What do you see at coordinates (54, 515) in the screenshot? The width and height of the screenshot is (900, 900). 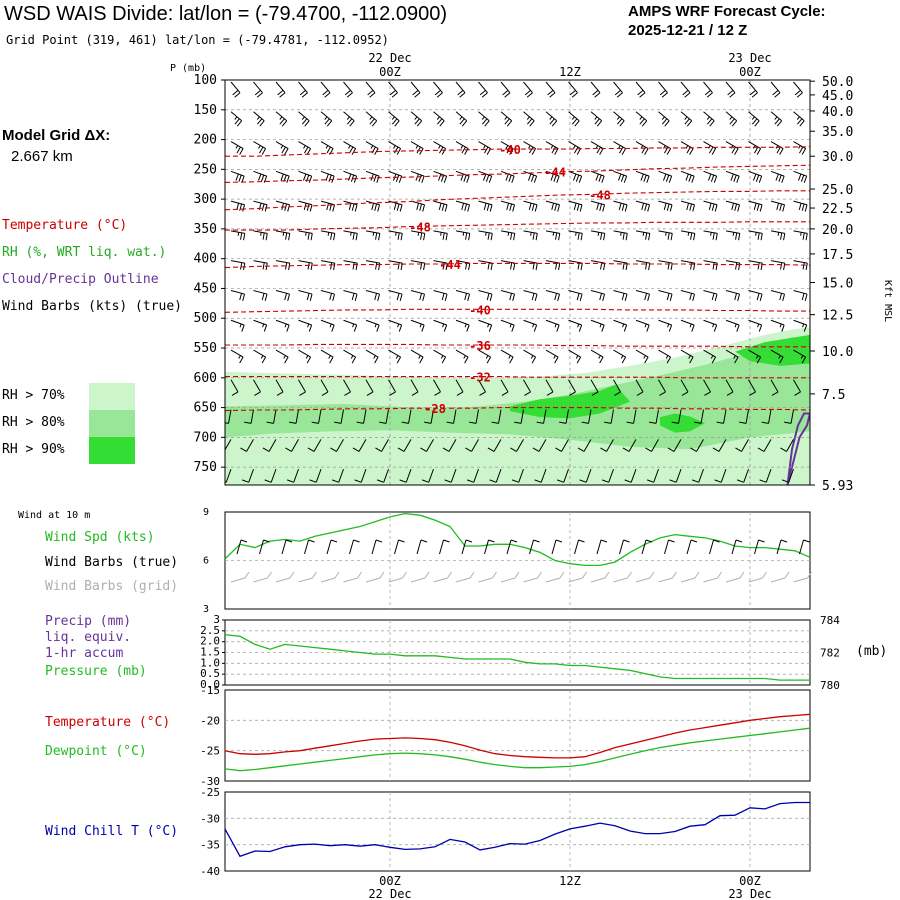 I see `wind10-title: Wind at 10 m` at bounding box center [54, 515].